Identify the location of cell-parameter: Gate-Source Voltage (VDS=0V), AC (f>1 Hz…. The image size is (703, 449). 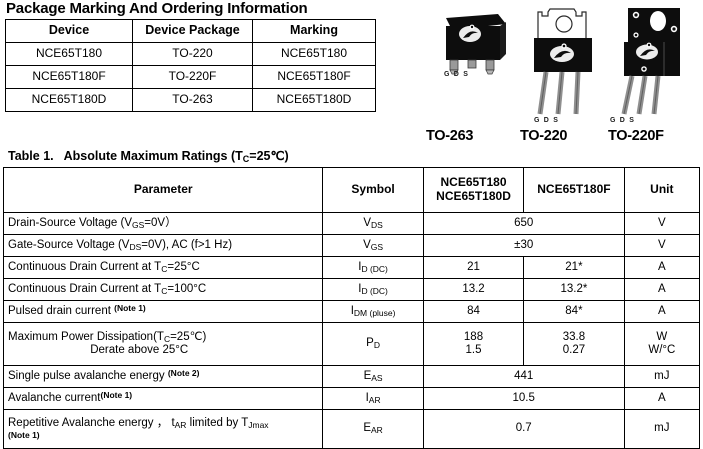
(163, 245).